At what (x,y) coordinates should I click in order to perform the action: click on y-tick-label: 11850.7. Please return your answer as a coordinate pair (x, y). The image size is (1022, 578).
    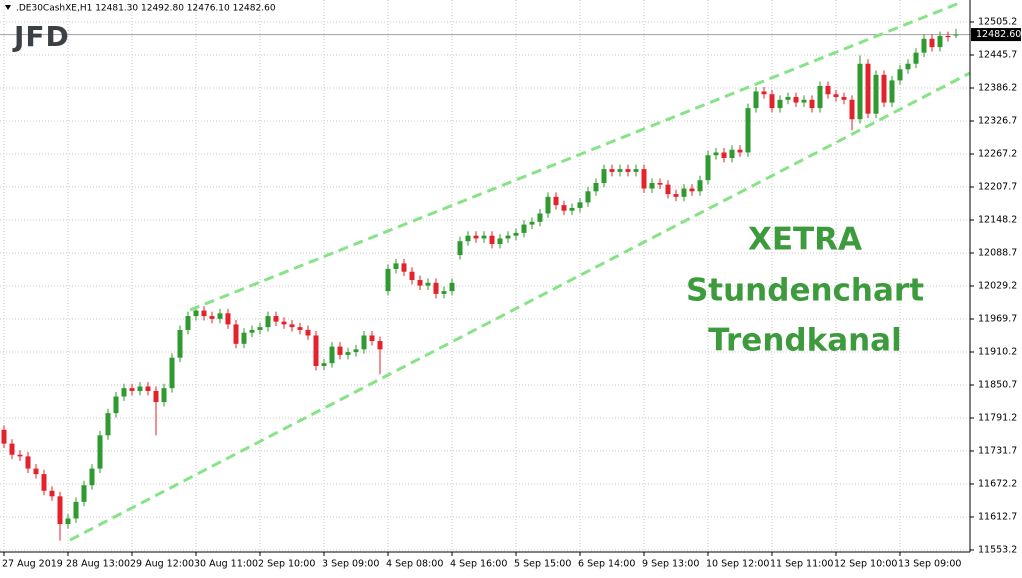
    Looking at the image, I should click on (997, 384).